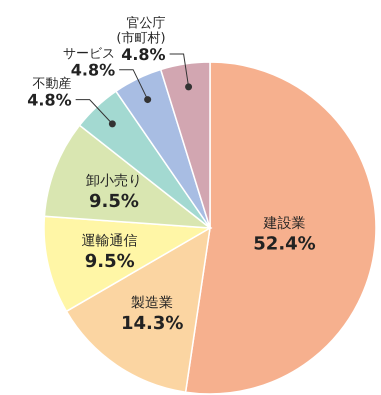 Image resolution: width=381 pixels, height=395 pixels. I want to click on slice-label: 不動産, so click(52, 84).